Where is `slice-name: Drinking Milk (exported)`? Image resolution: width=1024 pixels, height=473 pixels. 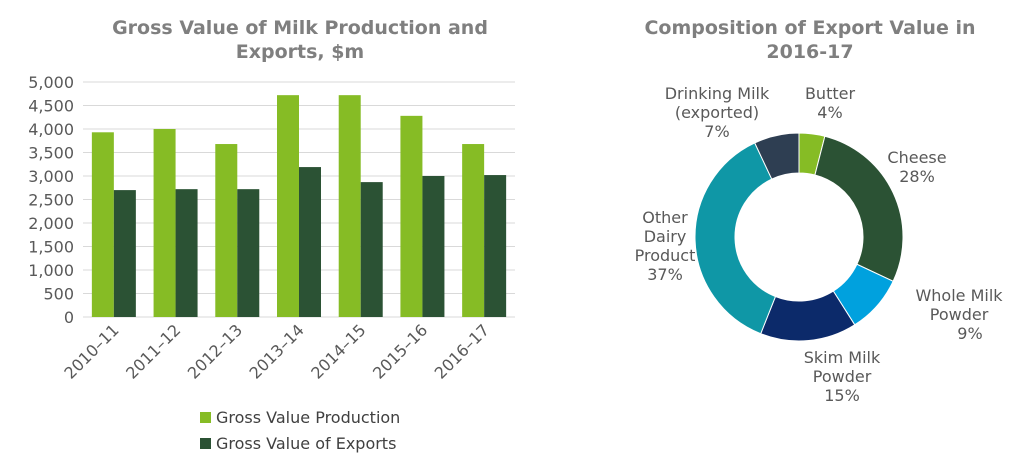
slice-name: Drinking Milk (exported) is located at coordinates (717, 103).